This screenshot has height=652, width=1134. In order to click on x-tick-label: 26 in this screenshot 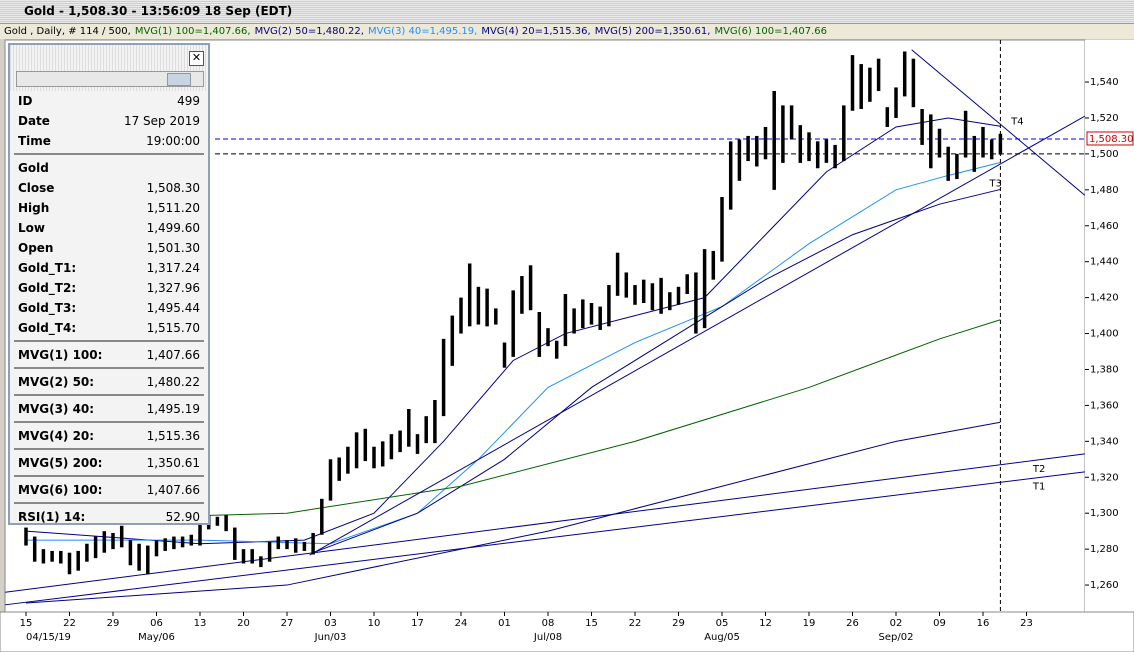, I will do `click(852, 623)`.